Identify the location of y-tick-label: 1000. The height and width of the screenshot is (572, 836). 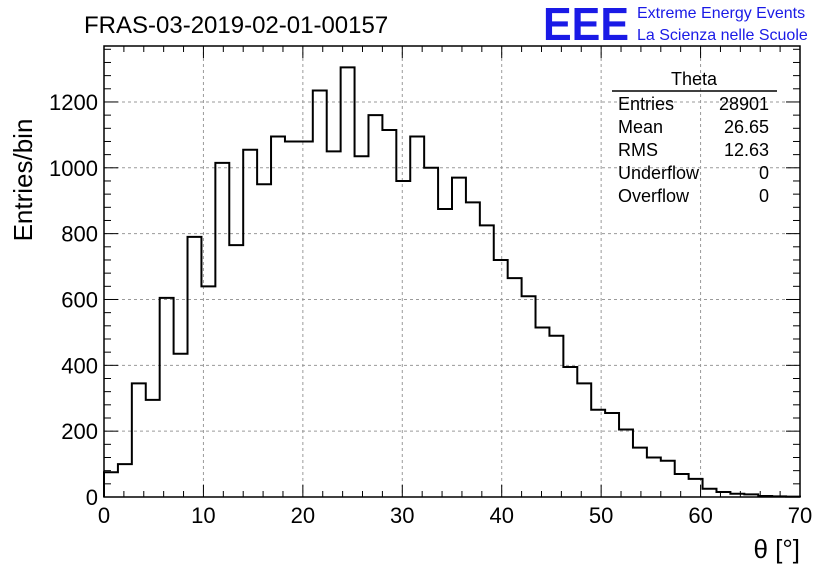
(73, 168).